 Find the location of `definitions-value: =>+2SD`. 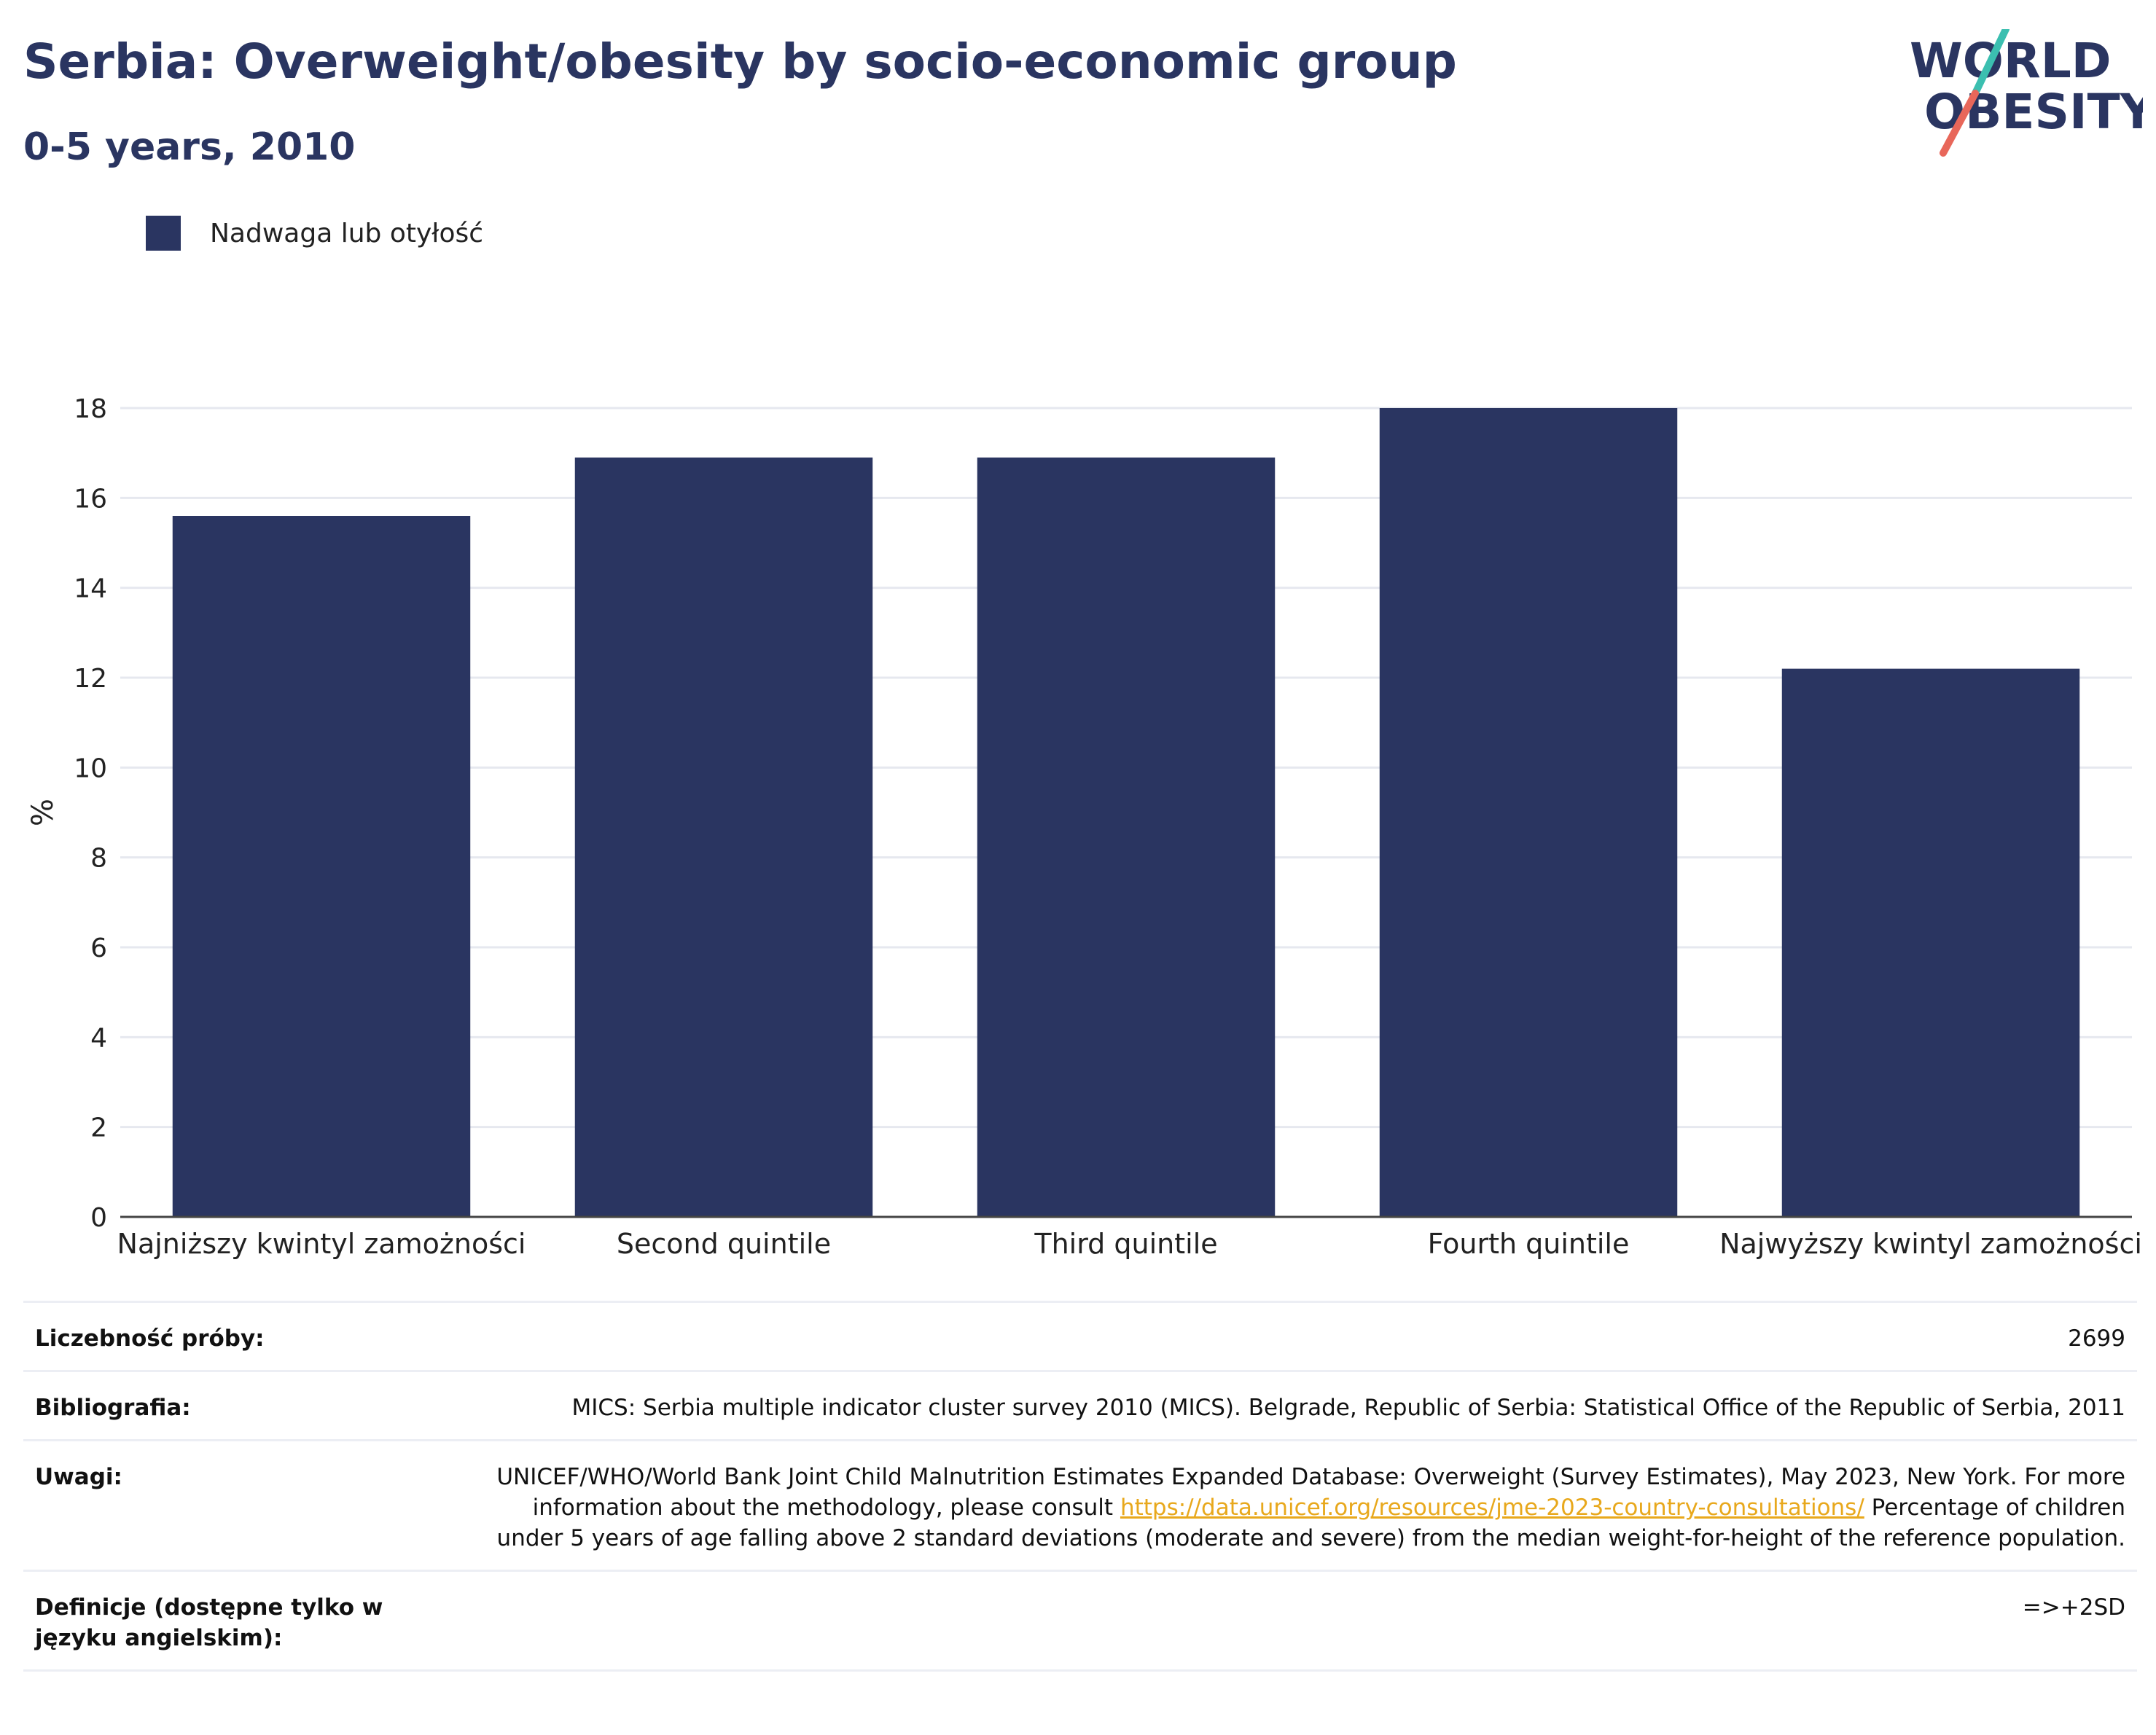

definitions-value: =>+2SD is located at coordinates (2073, 1608).